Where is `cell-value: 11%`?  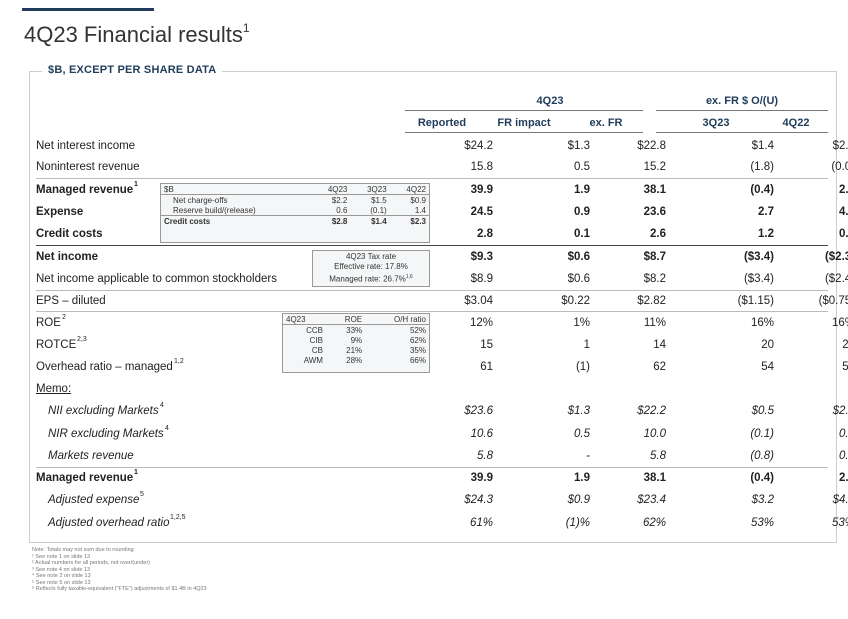
cell-value: 11% is located at coordinates (654, 323).